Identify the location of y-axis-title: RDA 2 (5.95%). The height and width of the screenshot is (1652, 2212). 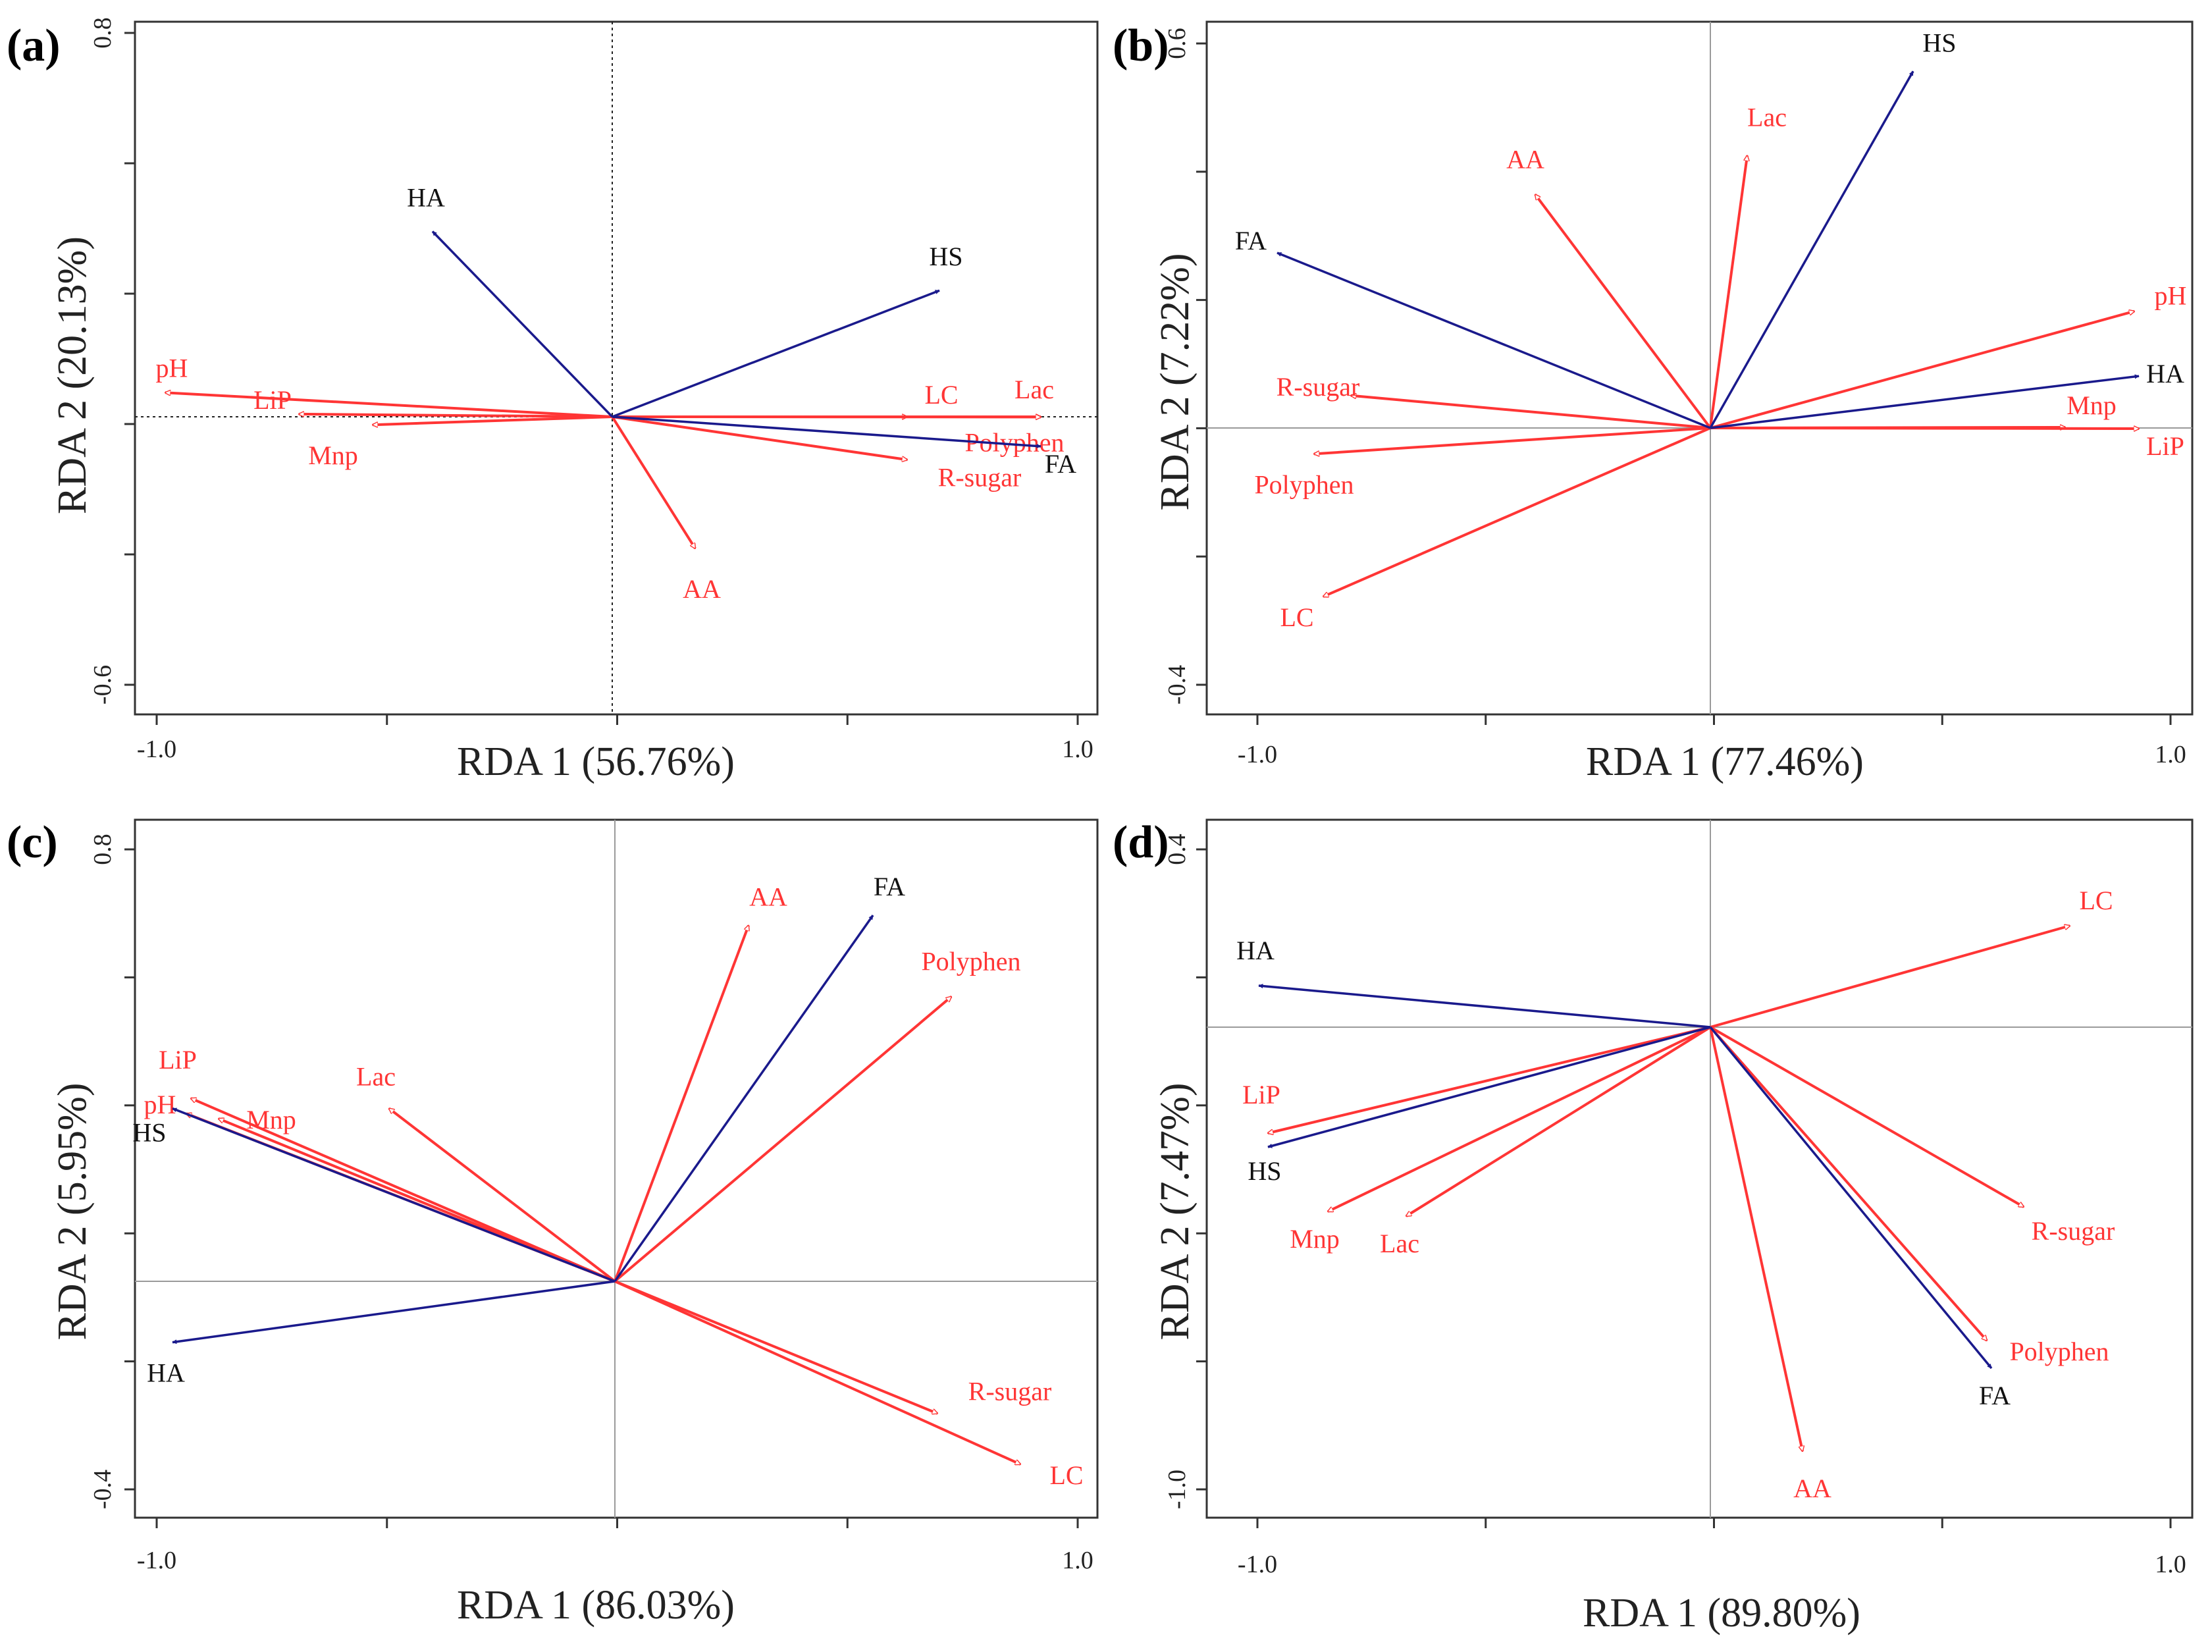
(72, 1212).